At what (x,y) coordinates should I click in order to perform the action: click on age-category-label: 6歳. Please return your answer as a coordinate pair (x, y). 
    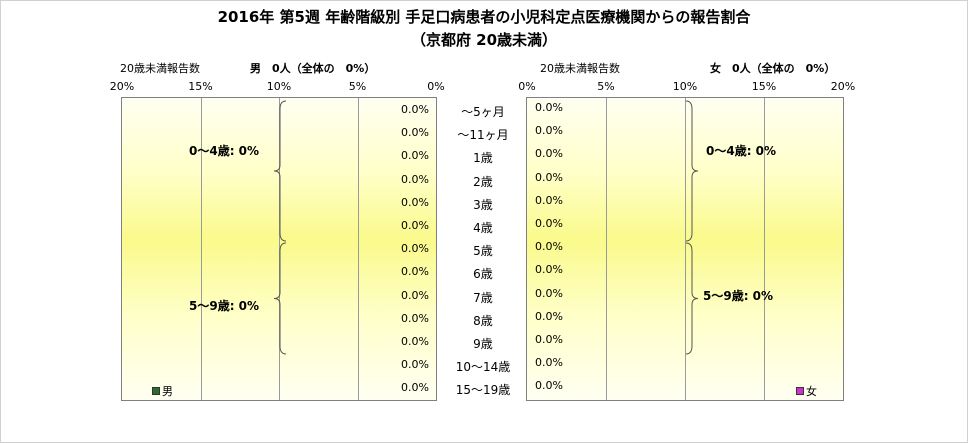
    Looking at the image, I should click on (483, 274).